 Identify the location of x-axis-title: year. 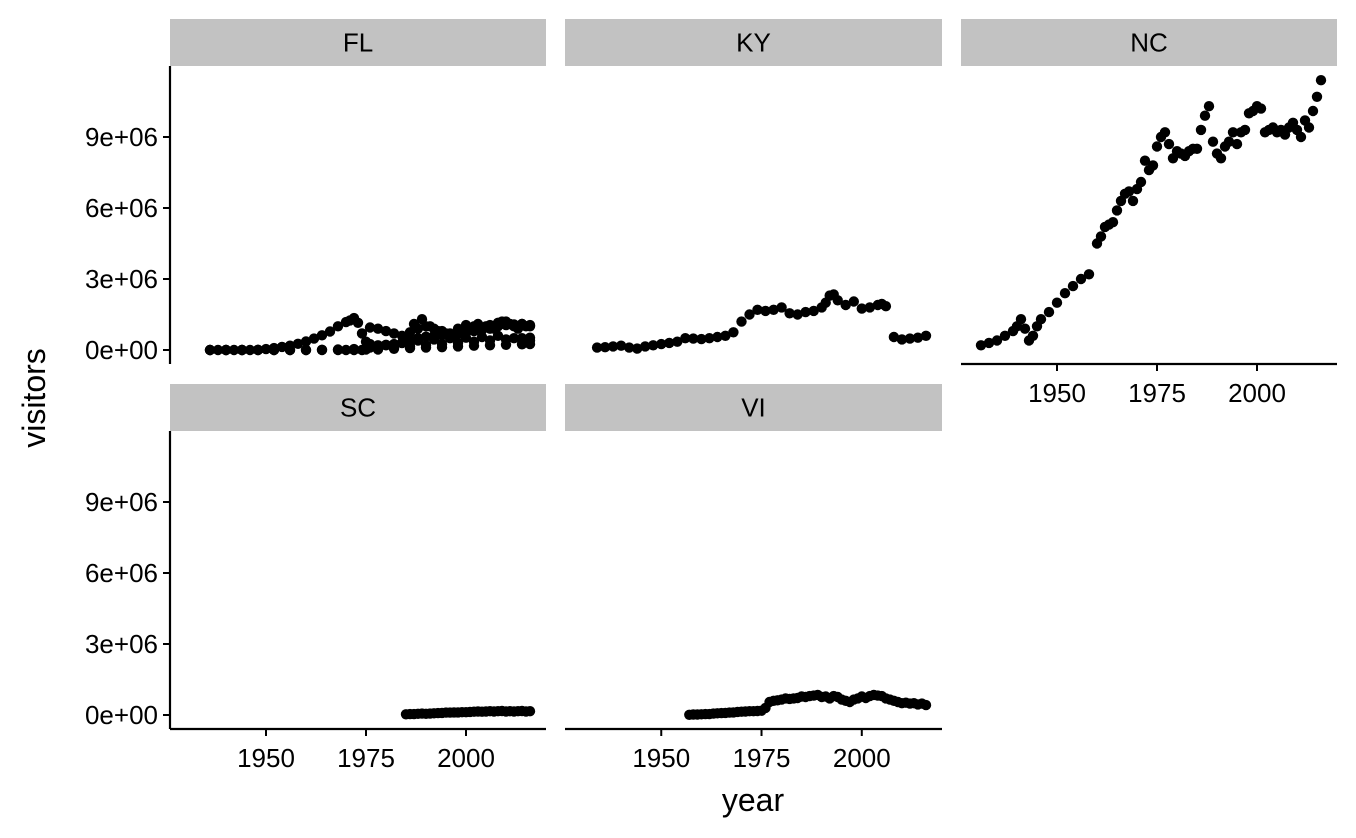
(753, 800).